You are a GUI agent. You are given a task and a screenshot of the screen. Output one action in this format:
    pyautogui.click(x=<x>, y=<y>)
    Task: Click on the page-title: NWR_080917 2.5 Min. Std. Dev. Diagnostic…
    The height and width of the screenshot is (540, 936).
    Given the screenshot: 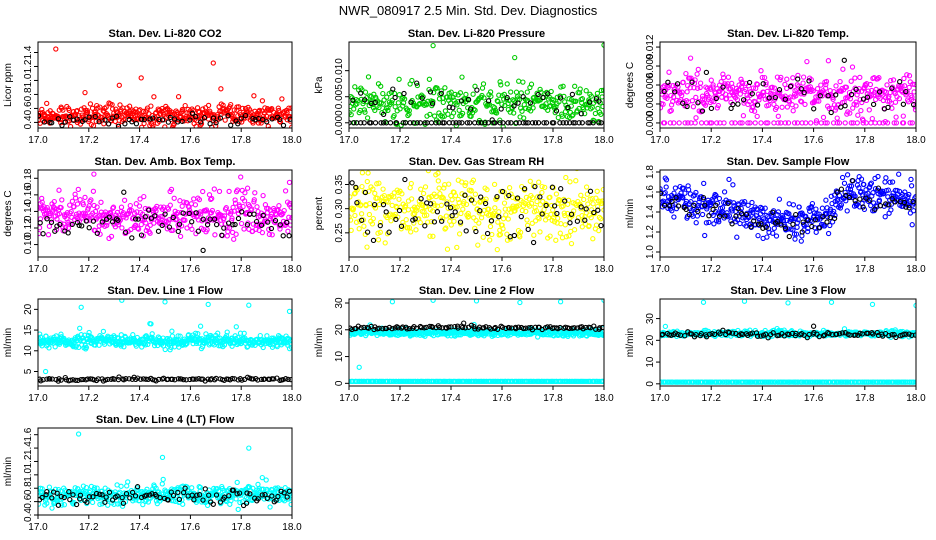 What is the action you would take?
    pyautogui.click(x=468, y=10)
    